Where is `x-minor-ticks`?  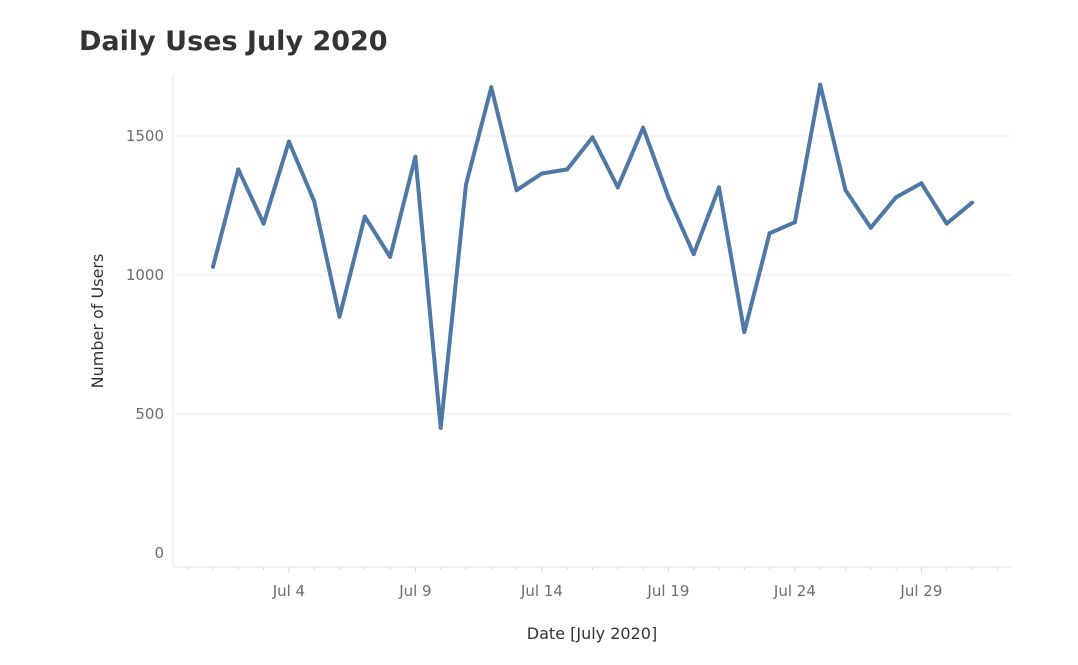 x-minor-ticks is located at coordinates (592, 570).